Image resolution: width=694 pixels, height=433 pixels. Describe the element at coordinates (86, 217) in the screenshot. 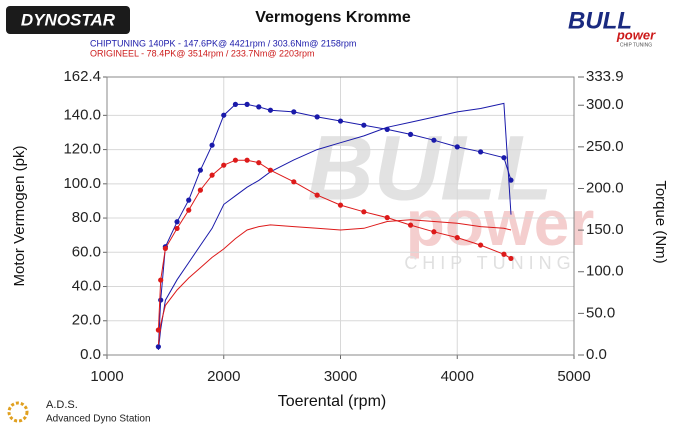

I see `y-tick-label: 80.0` at that location.